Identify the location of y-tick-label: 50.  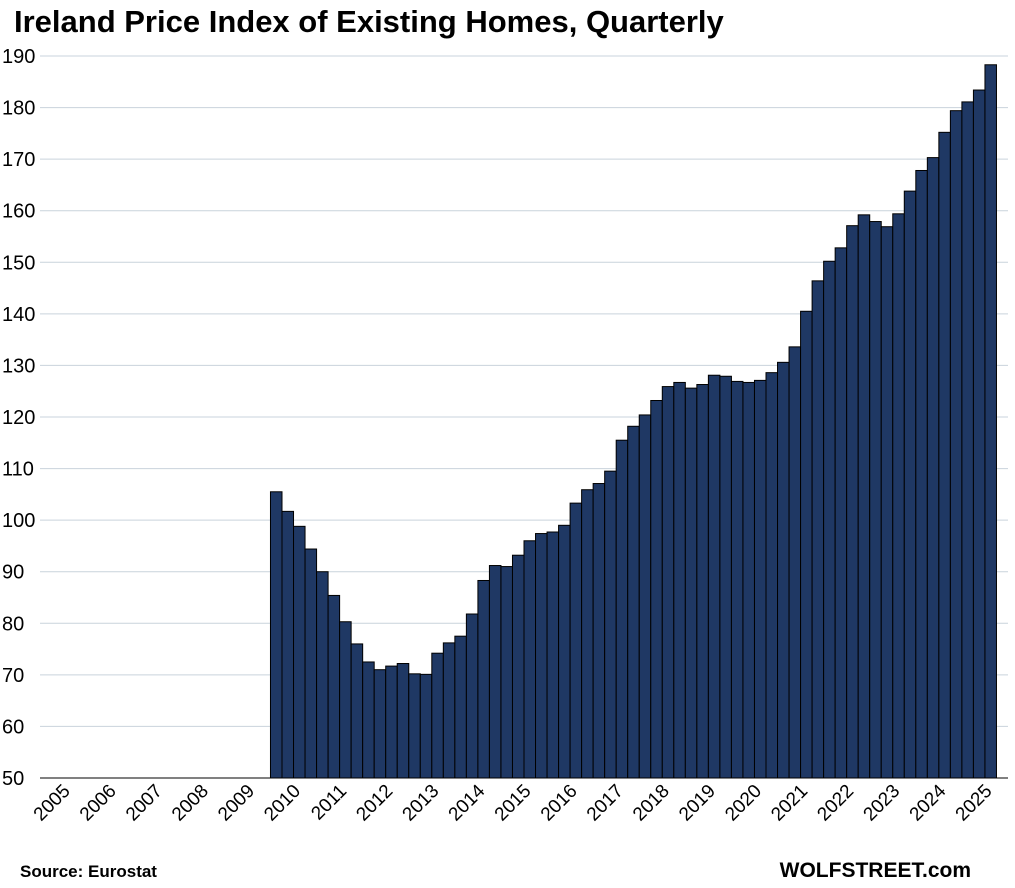
(13, 779).